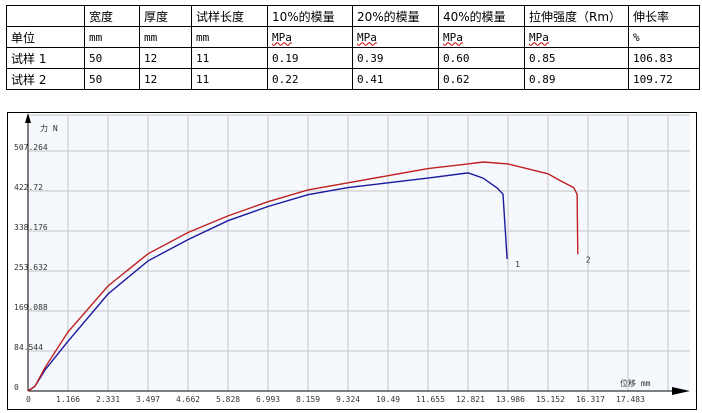  I want to click on header-cell: 试样长度, so click(229, 16).